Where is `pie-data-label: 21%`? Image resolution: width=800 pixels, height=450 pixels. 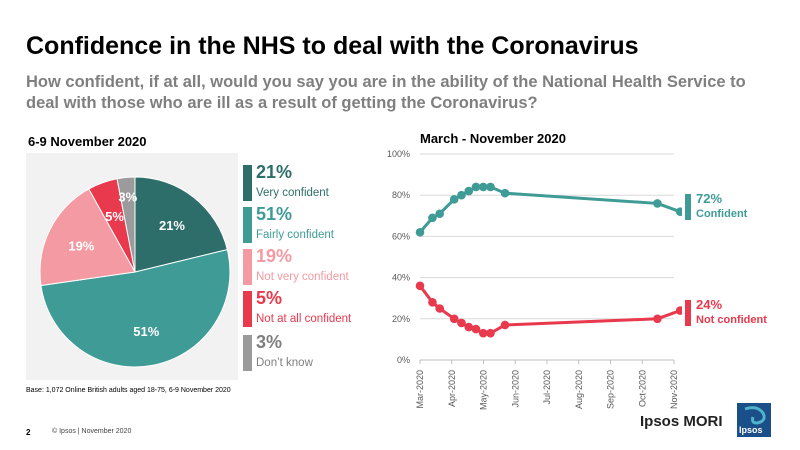 pie-data-label: 21% is located at coordinates (172, 225).